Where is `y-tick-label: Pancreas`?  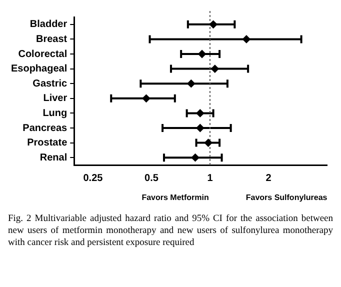
y-tick-label: Pancreas is located at coordinates (45, 128).